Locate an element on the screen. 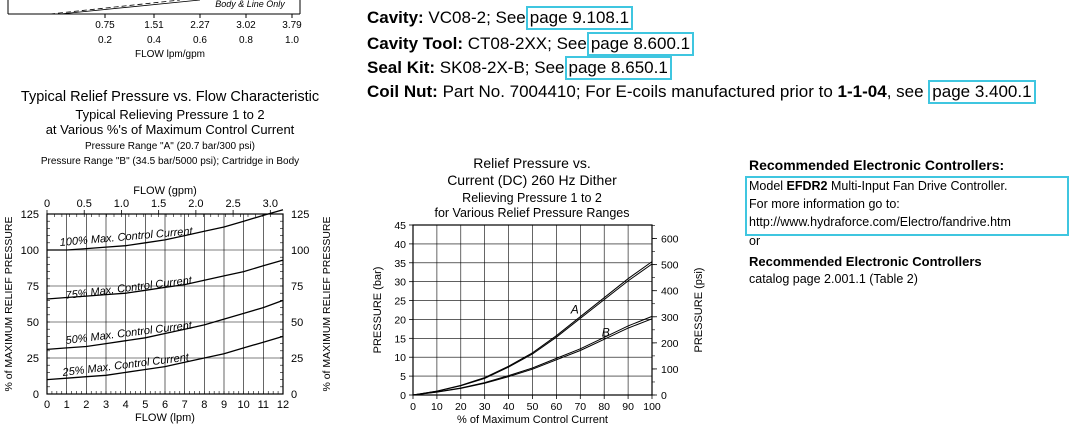 The image size is (1076, 431). current-x-tick-label: 90 is located at coordinates (628, 407).